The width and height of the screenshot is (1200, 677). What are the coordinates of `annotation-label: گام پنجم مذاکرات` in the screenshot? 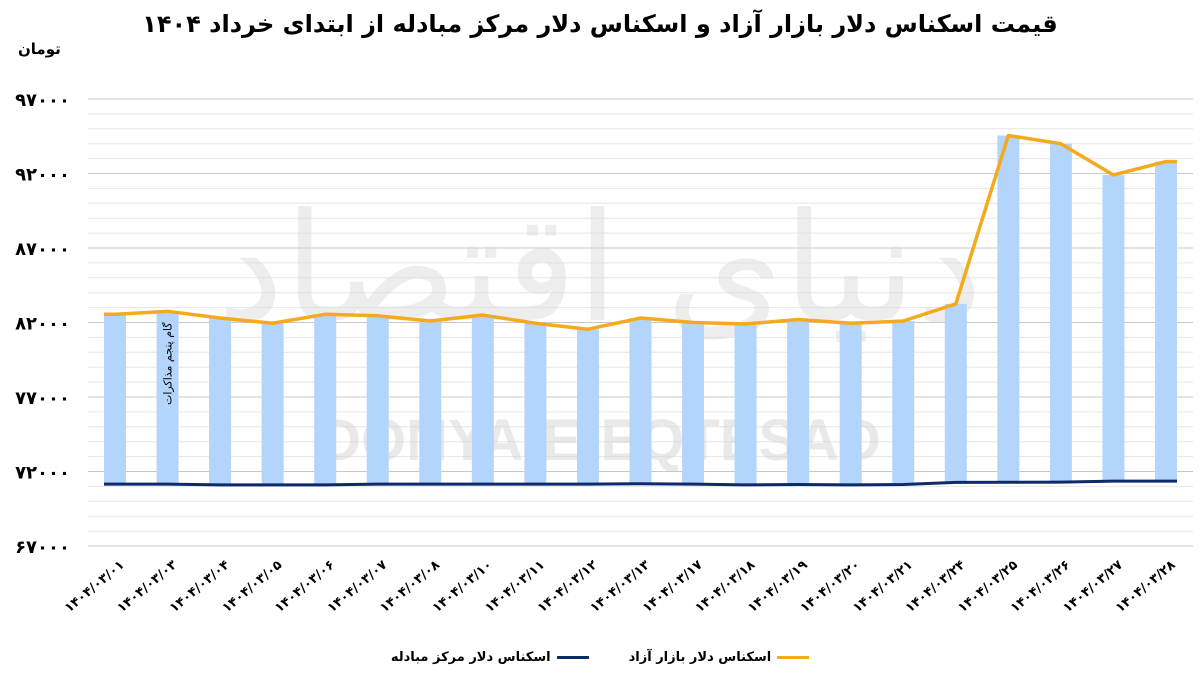 It's located at (168, 363).